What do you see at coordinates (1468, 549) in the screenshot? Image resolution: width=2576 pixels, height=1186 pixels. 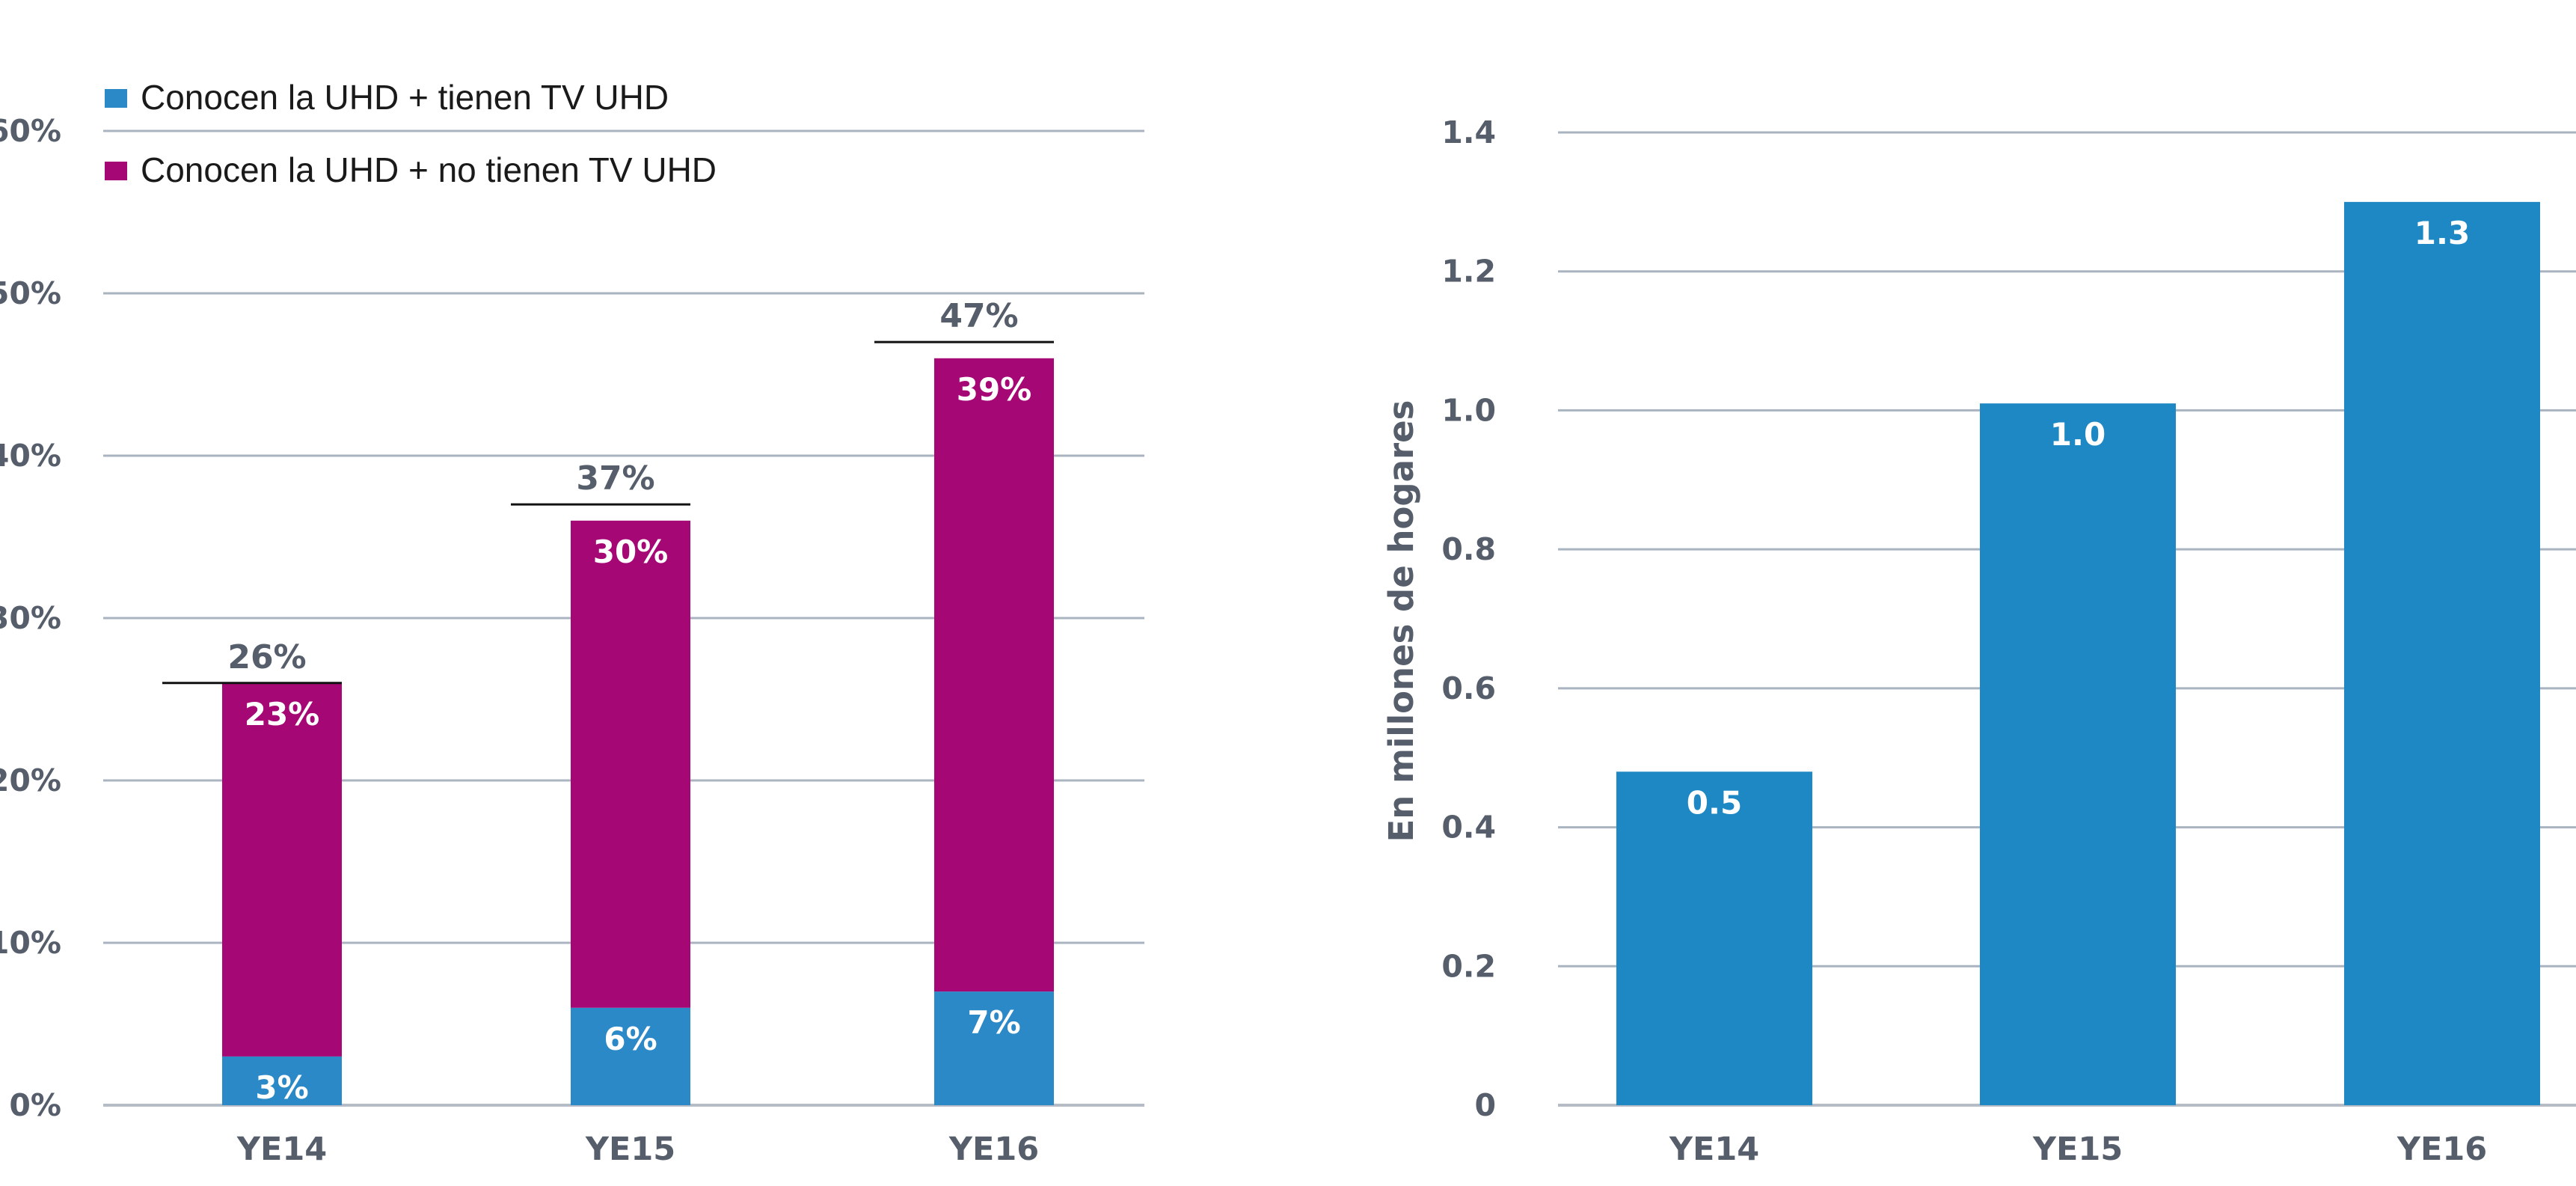 I see `chart2-y-tick-label: 0.8` at bounding box center [1468, 549].